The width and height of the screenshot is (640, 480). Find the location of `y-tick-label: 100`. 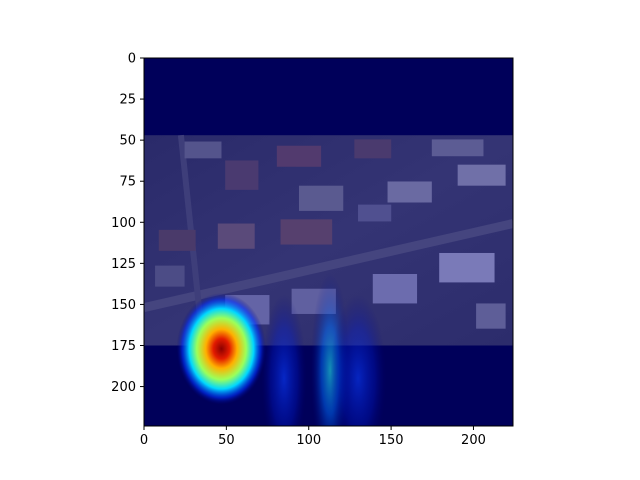

y-tick-label: 100 is located at coordinates (123, 223).